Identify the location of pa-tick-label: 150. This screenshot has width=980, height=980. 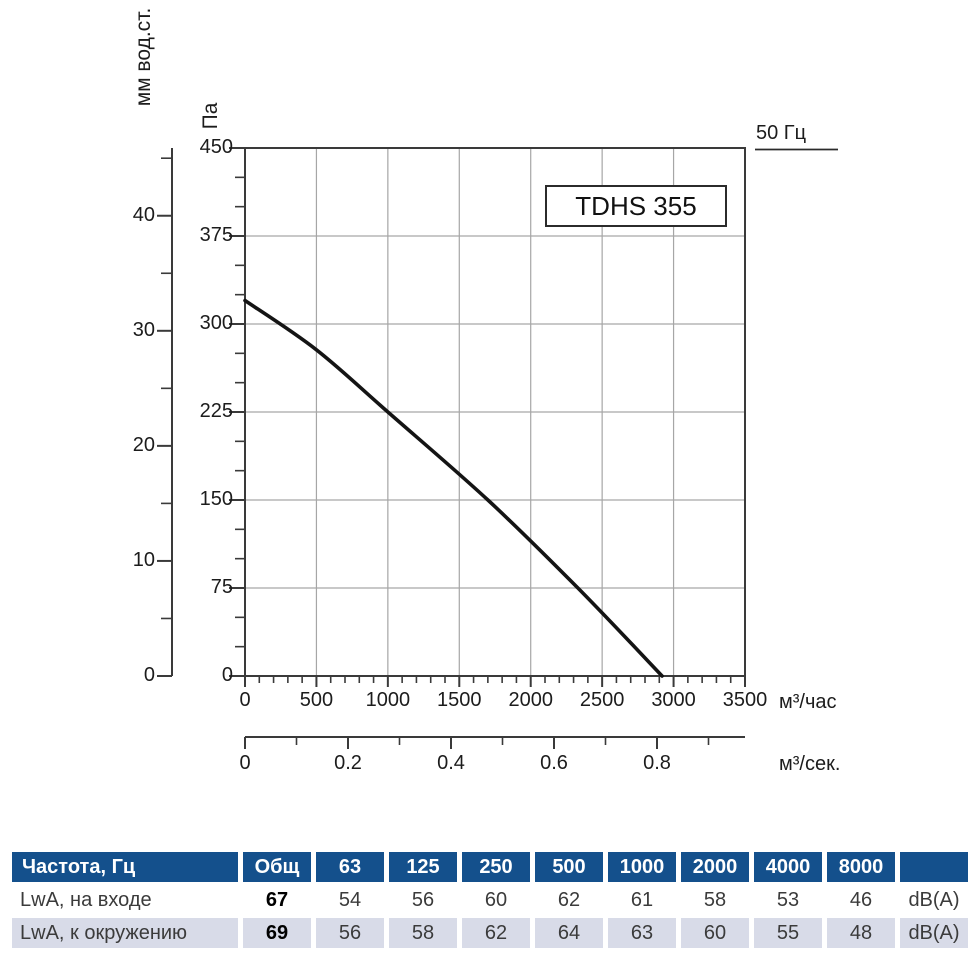
(216, 499).